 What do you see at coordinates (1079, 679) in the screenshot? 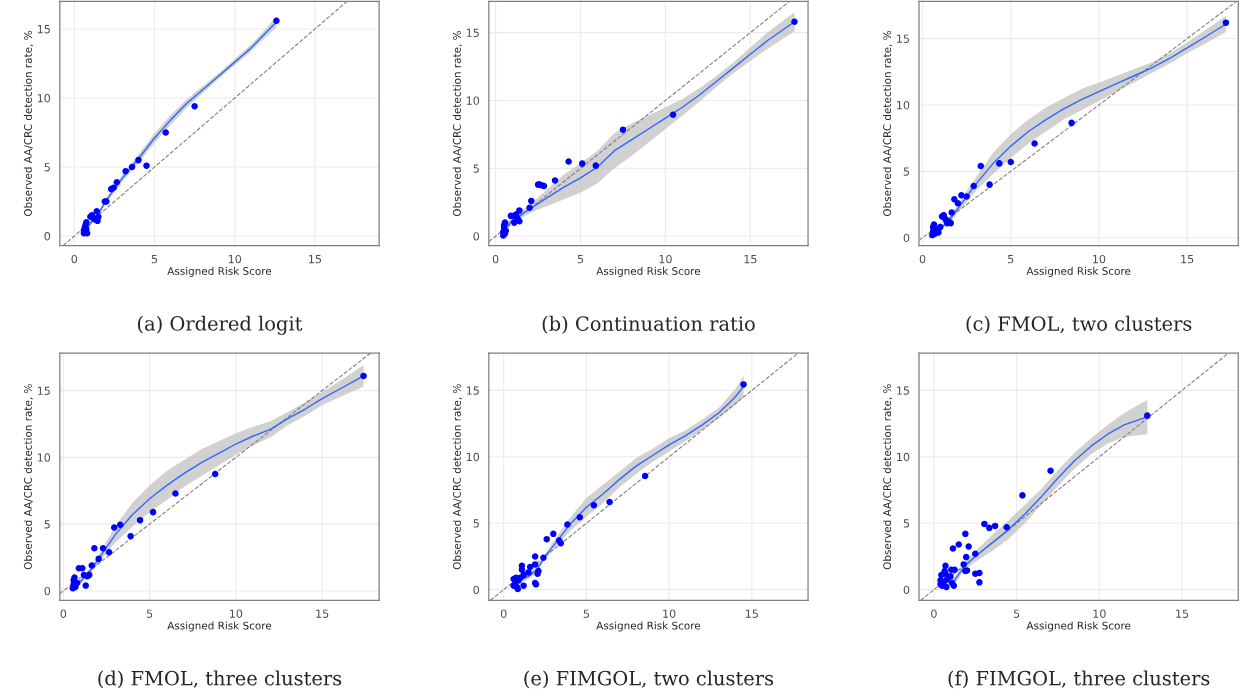
I see `text: (f) FIMGOL, three clusters` at bounding box center [1079, 679].